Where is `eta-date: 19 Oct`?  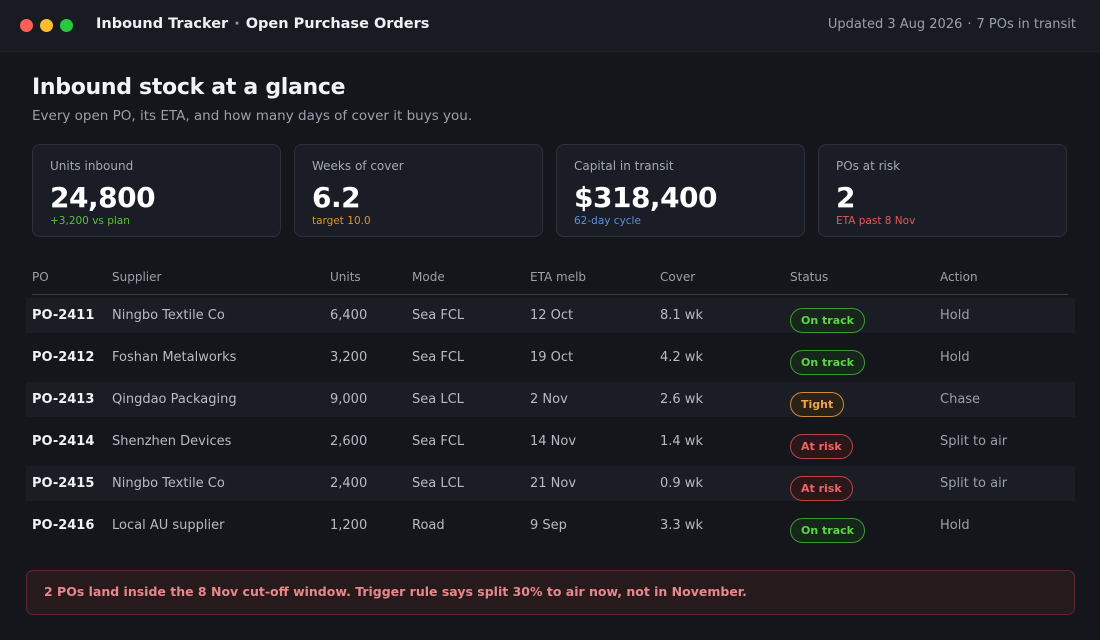
eta-date: 19 Oct is located at coordinates (552, 357).